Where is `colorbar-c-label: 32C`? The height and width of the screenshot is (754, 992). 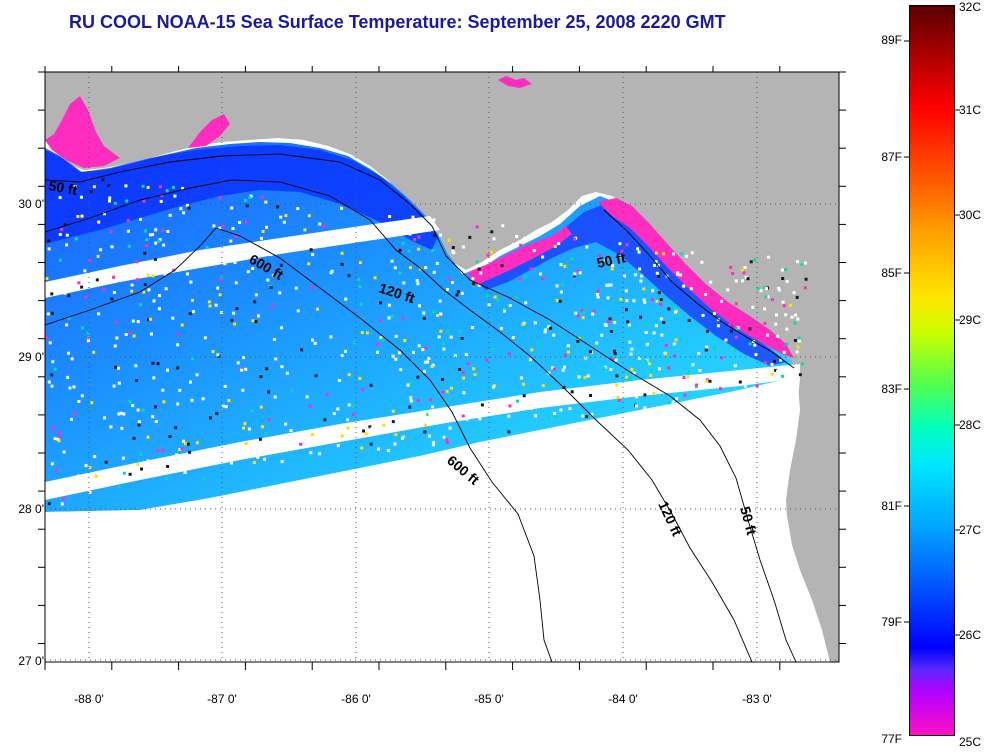
colorbar-c-label: 32C is located at coordinates (970, 7).